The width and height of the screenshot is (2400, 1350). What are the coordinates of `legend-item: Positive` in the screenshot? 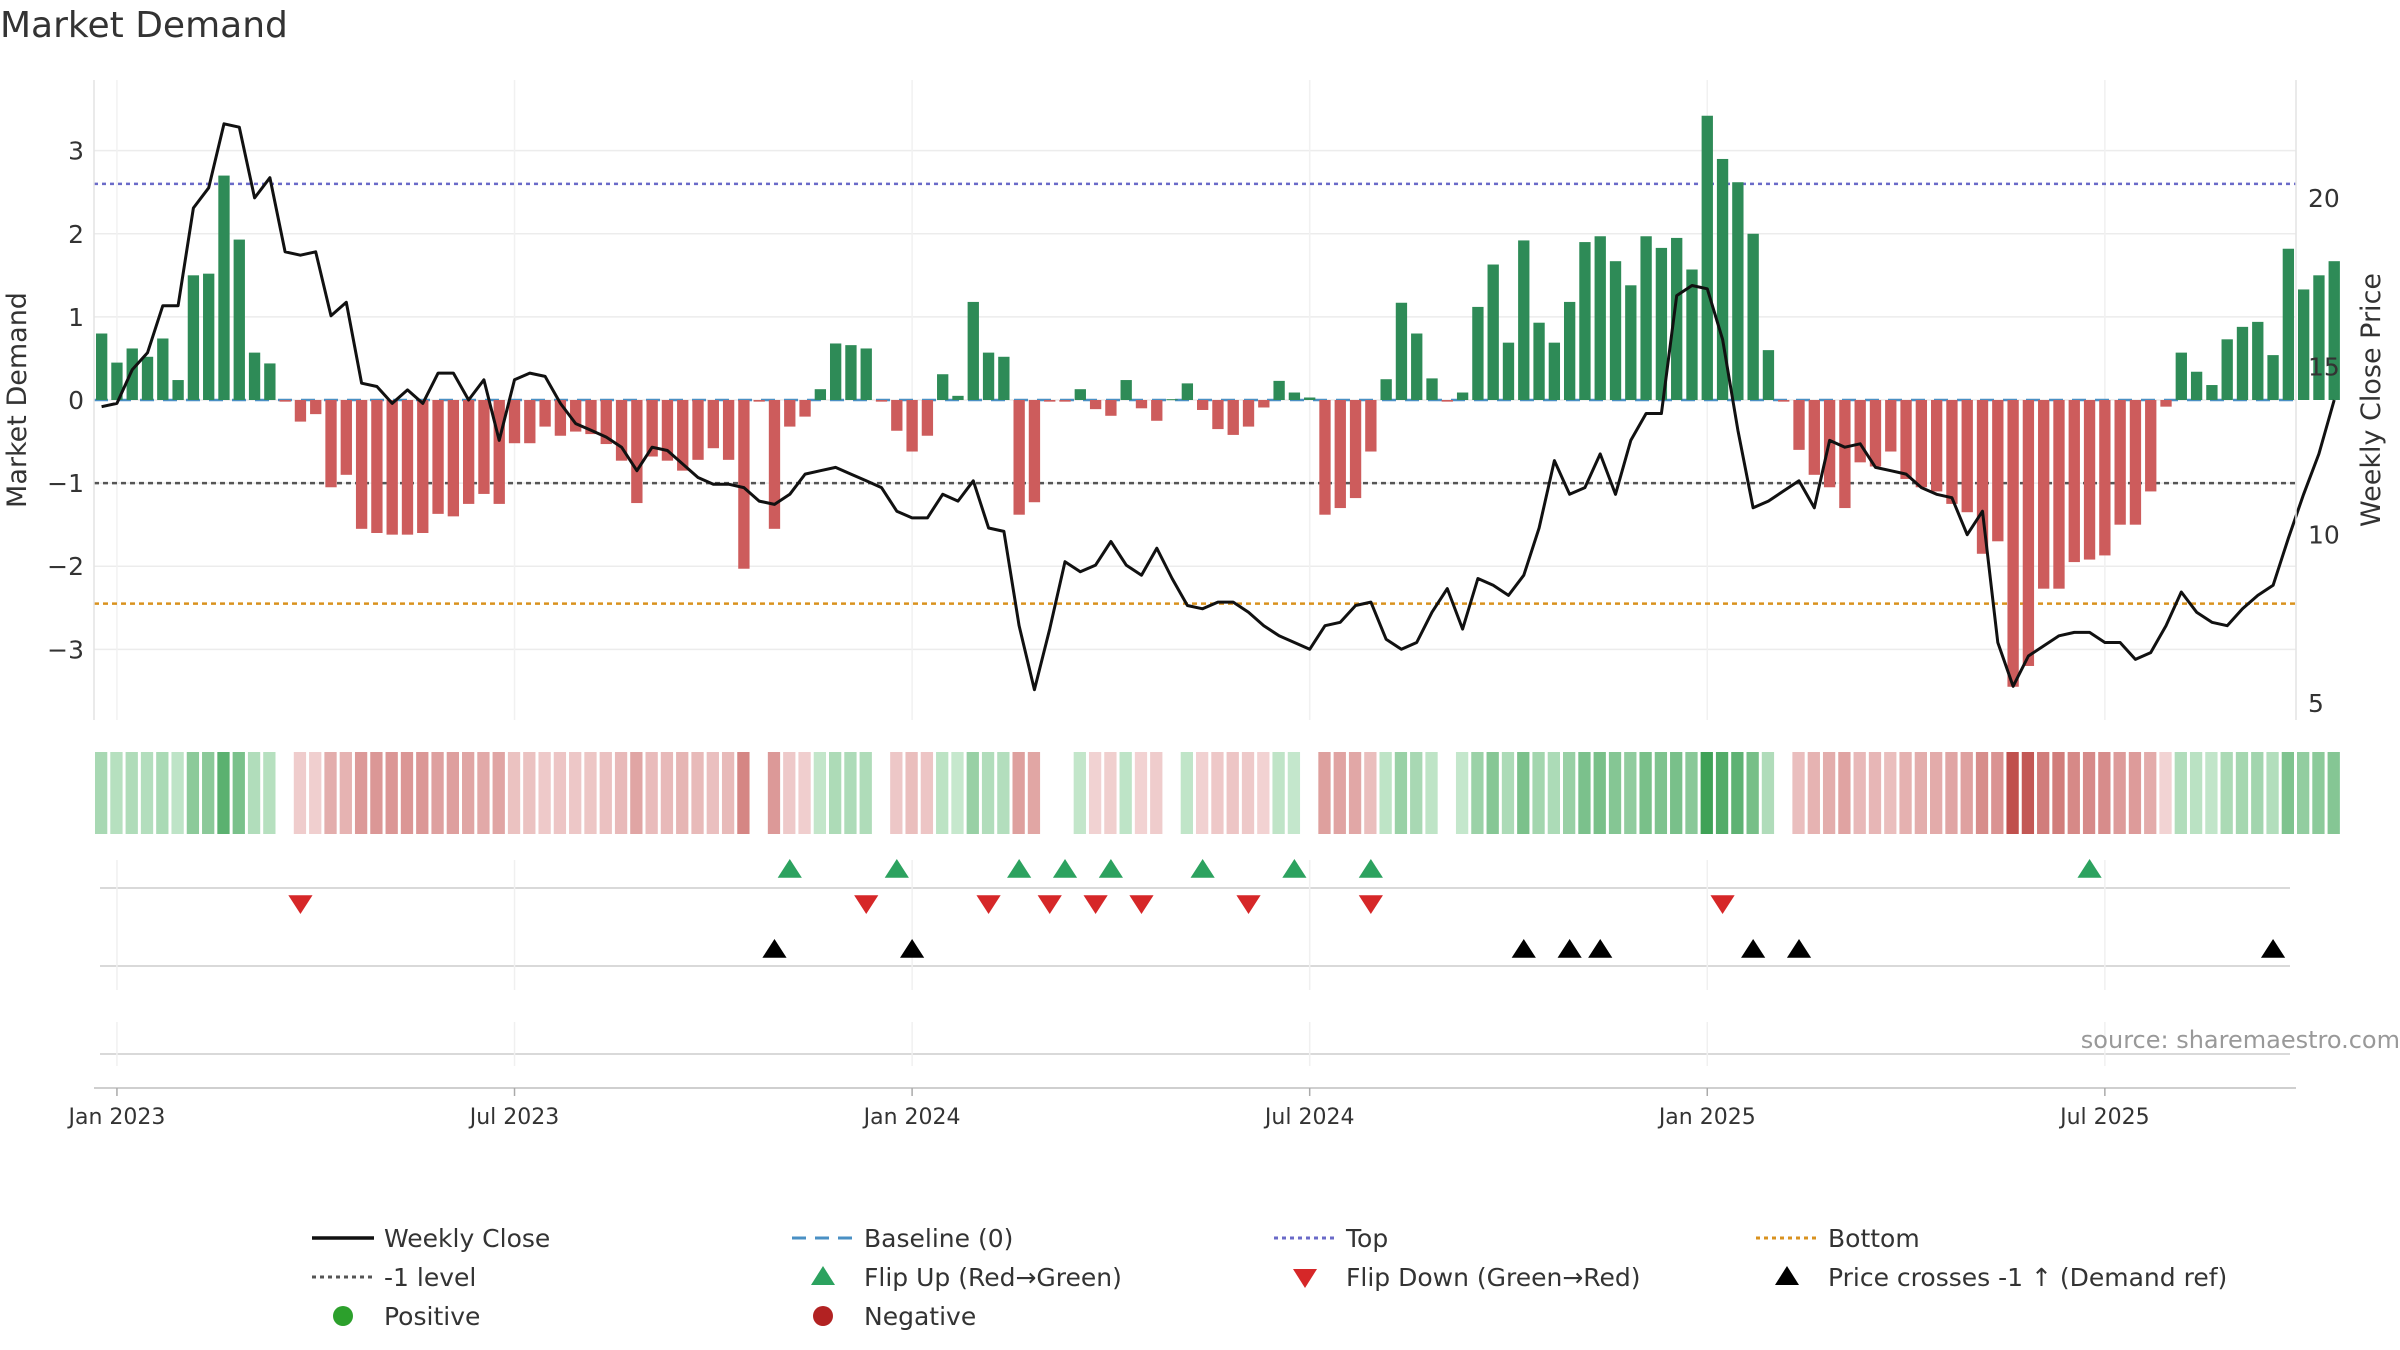 It's located at (406, 1316).